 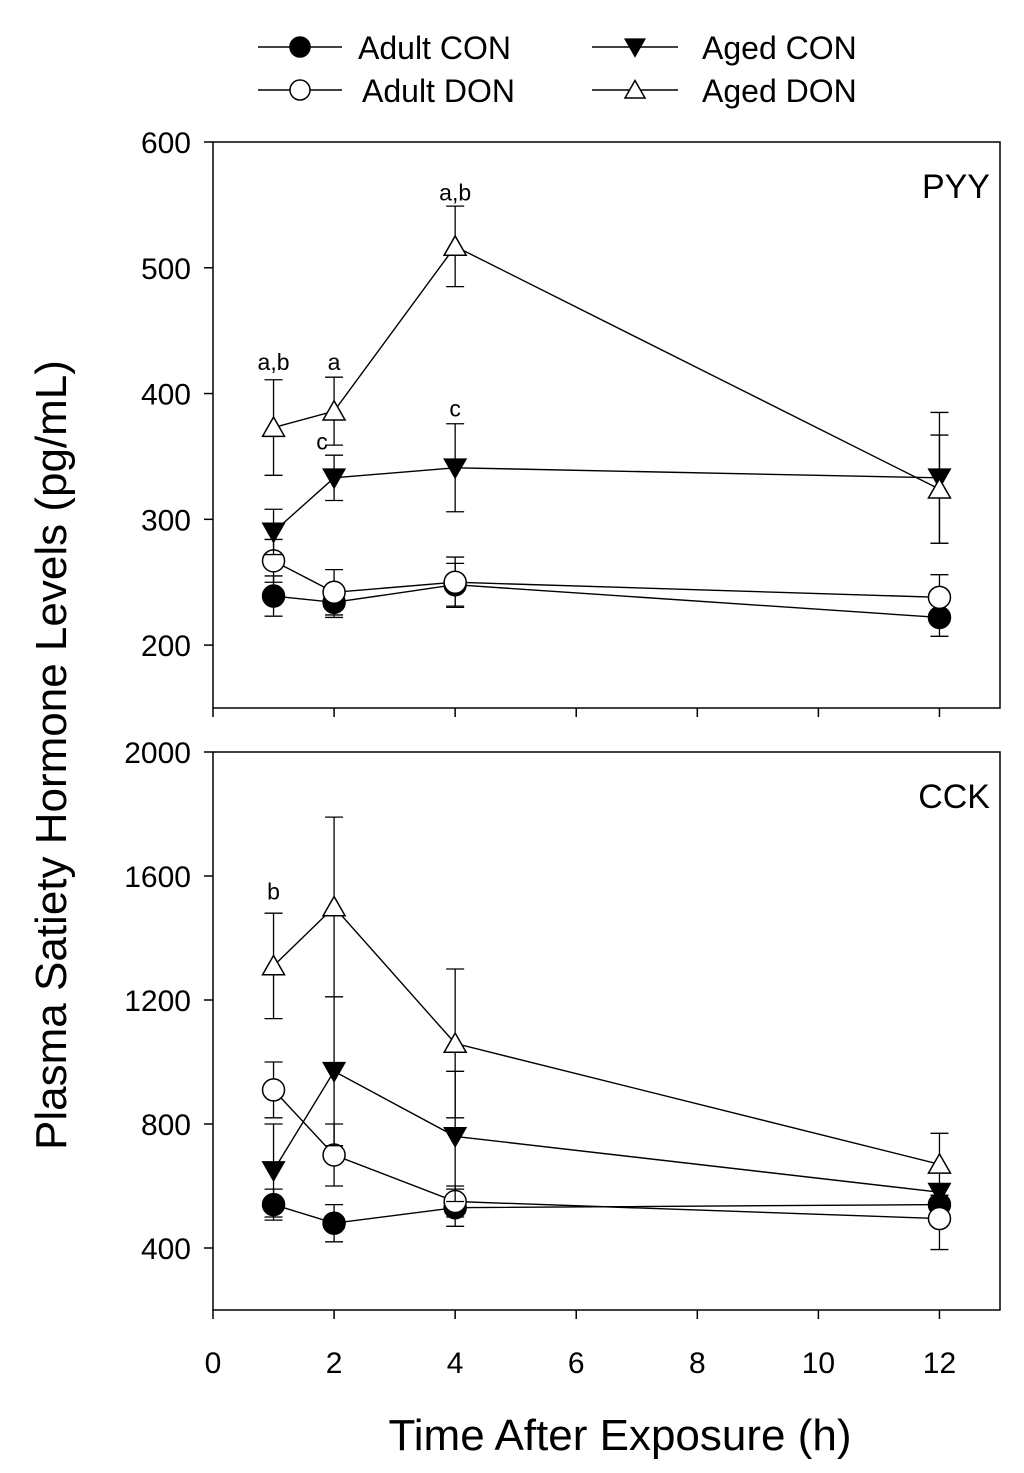 What do you see at coordinates (606, 1213) in the screenshot?
I see `cck-adult-con-line` at bounding box center [606, 1213].